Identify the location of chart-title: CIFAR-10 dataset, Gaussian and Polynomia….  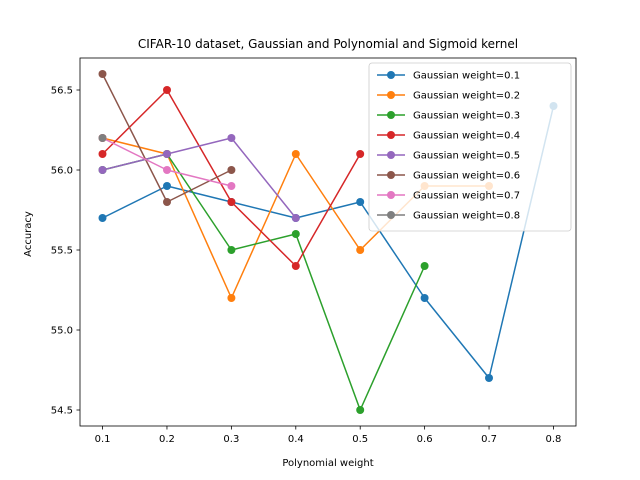
(328, 44).